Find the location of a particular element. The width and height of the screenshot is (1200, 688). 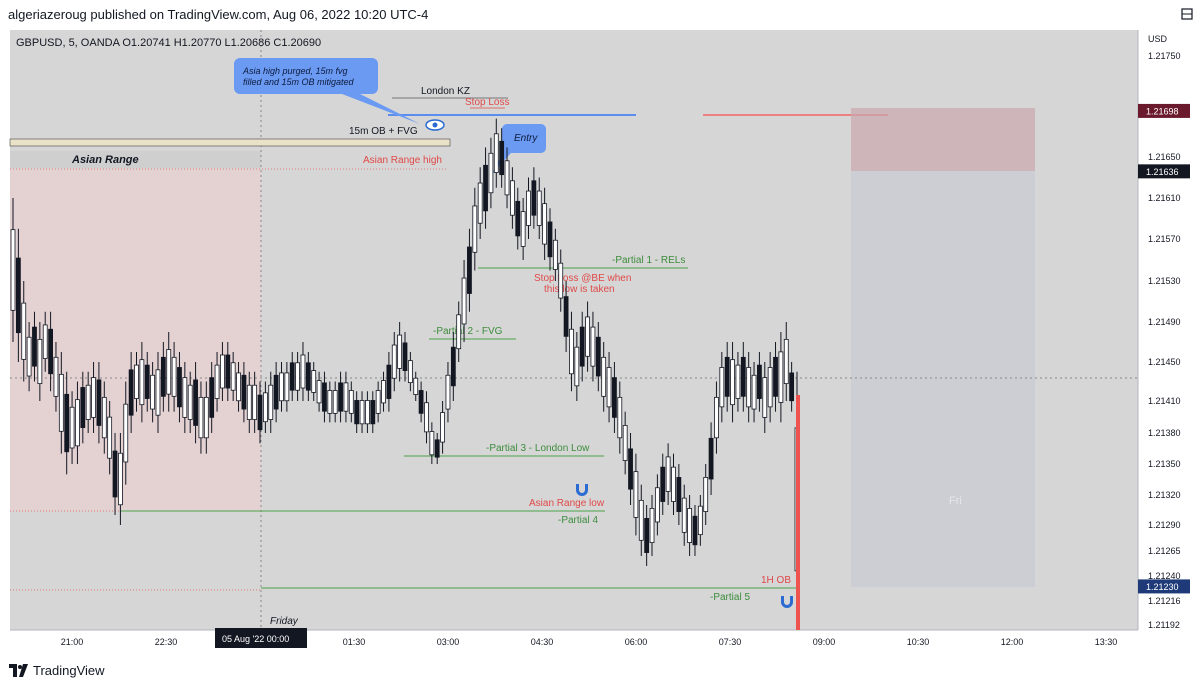

y-tick-label: 1.21265 is located at coordinates (1164, 551).